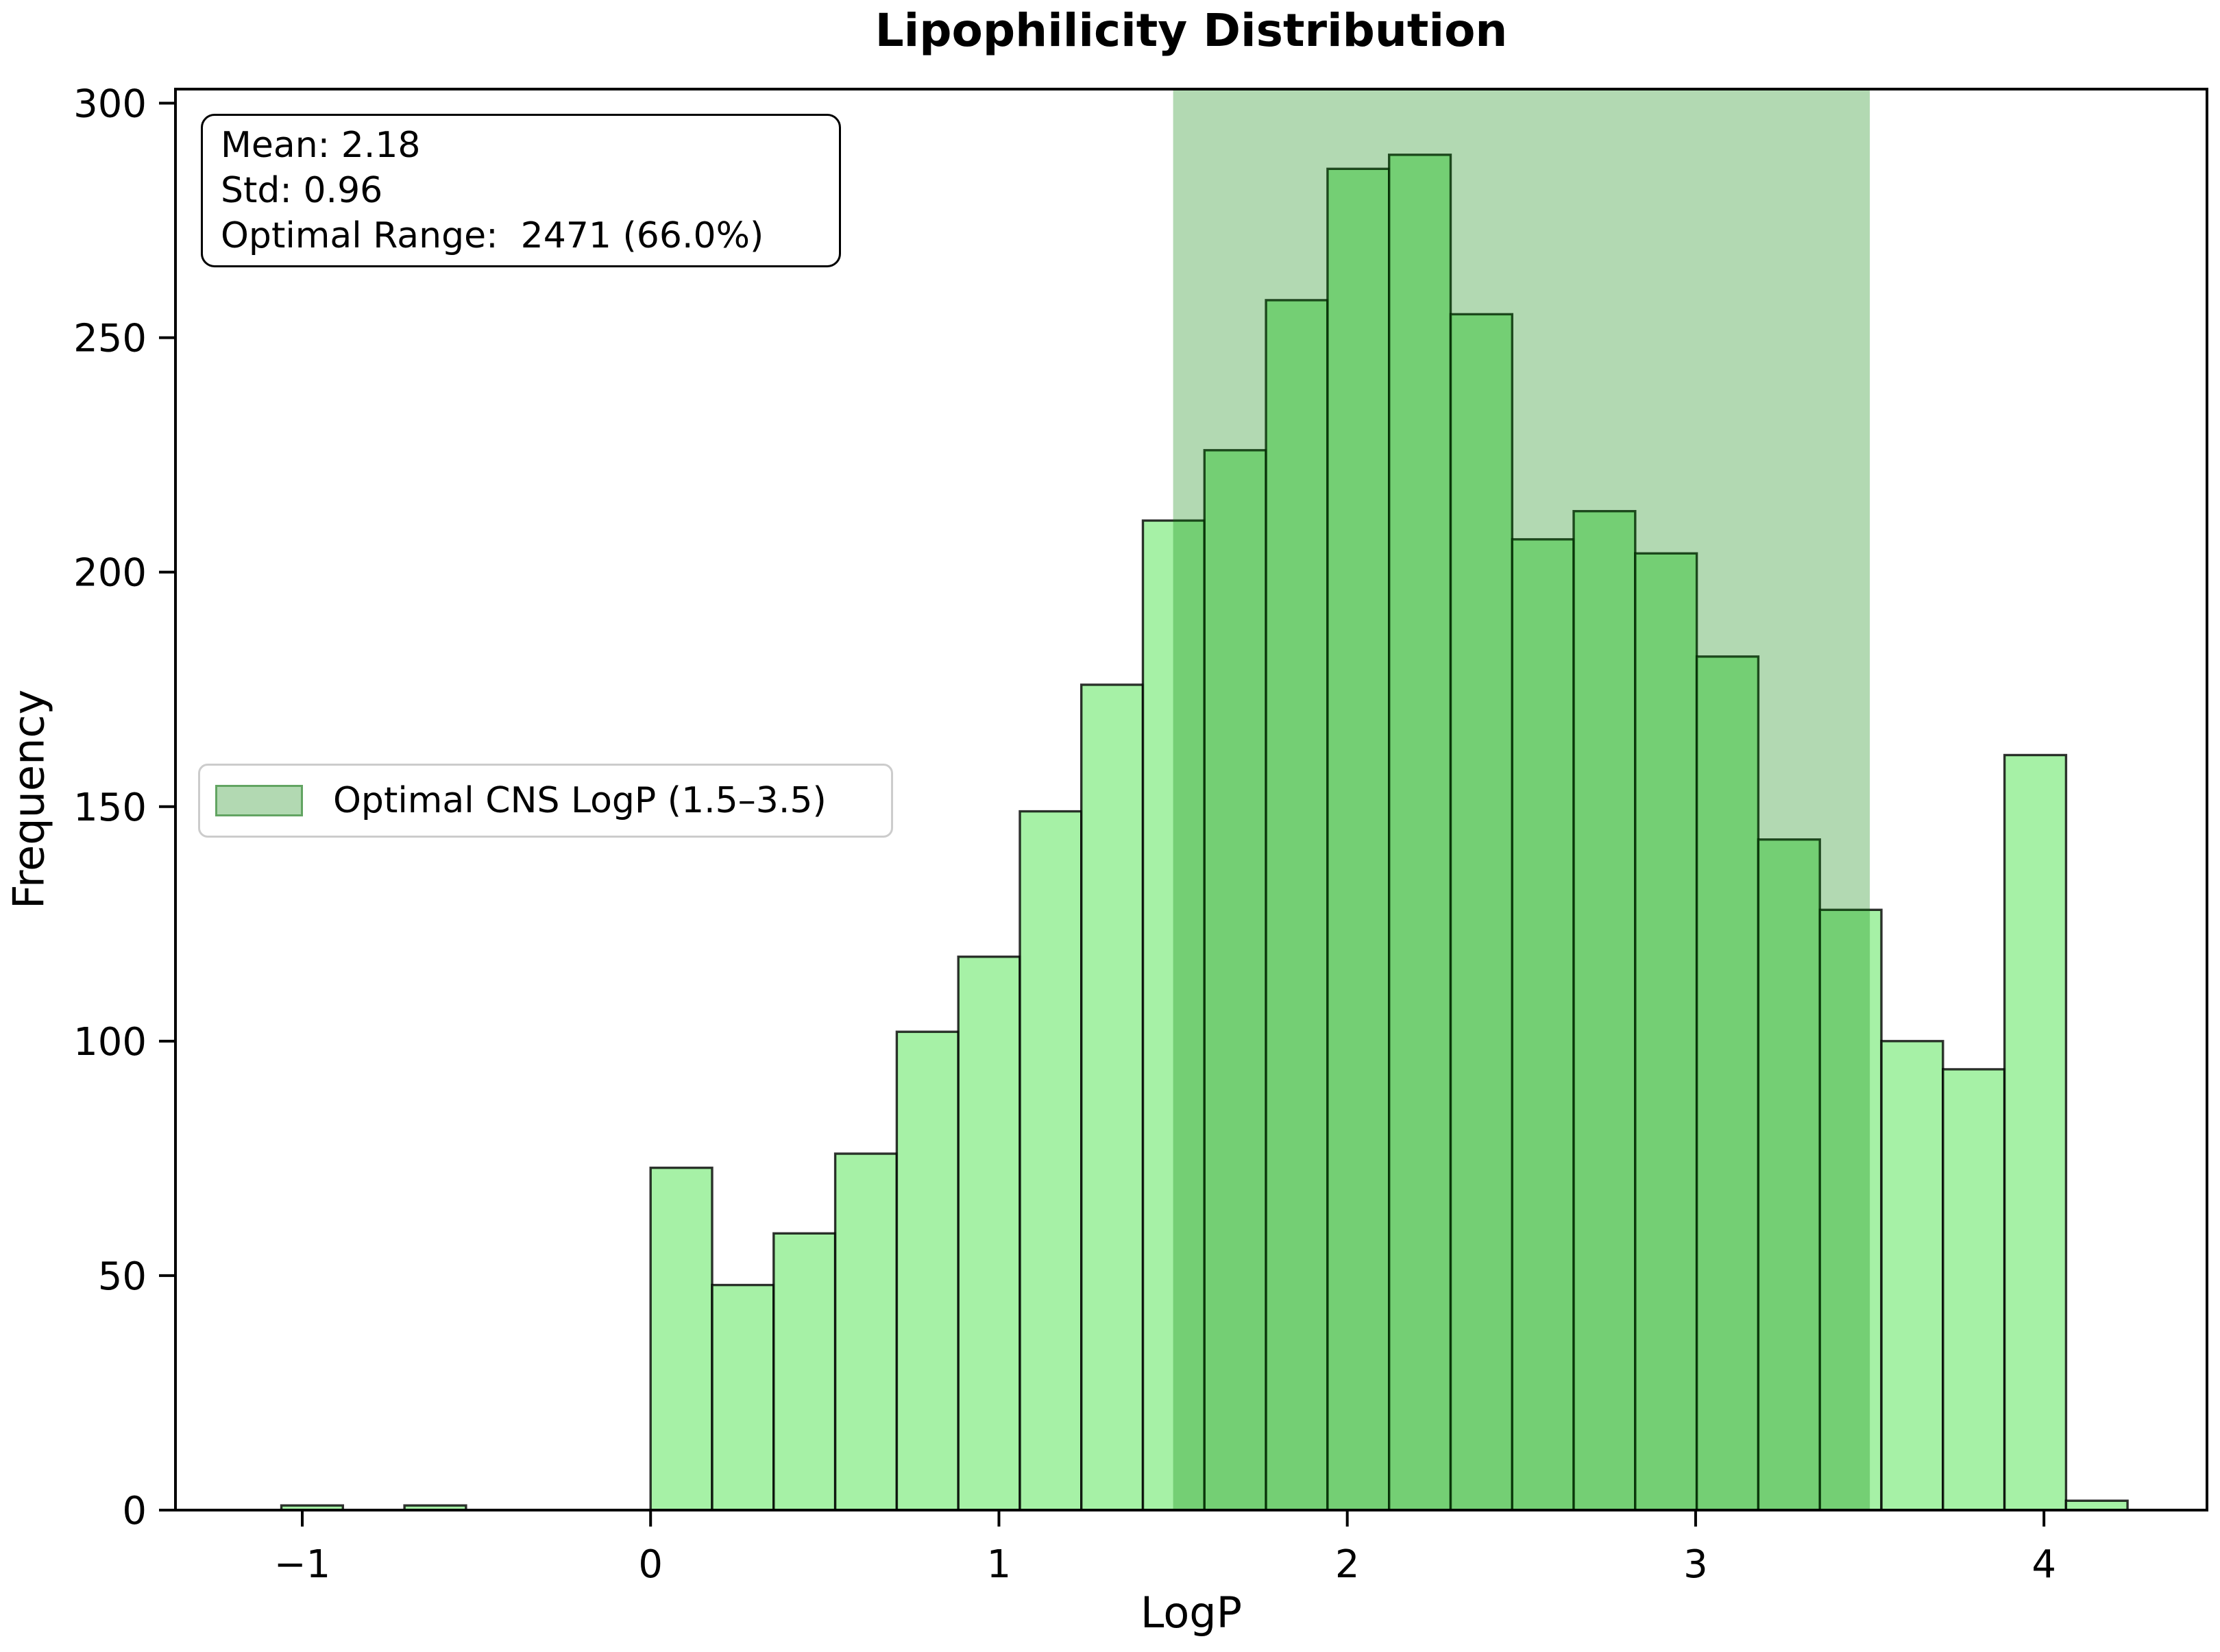 This screenshot has width=2220, height=1652. Describe the element at coordinates (580, 800) in the screenshot. I see `legend-label: Optimal CNS LogP (1.5–3.5)` at that location.